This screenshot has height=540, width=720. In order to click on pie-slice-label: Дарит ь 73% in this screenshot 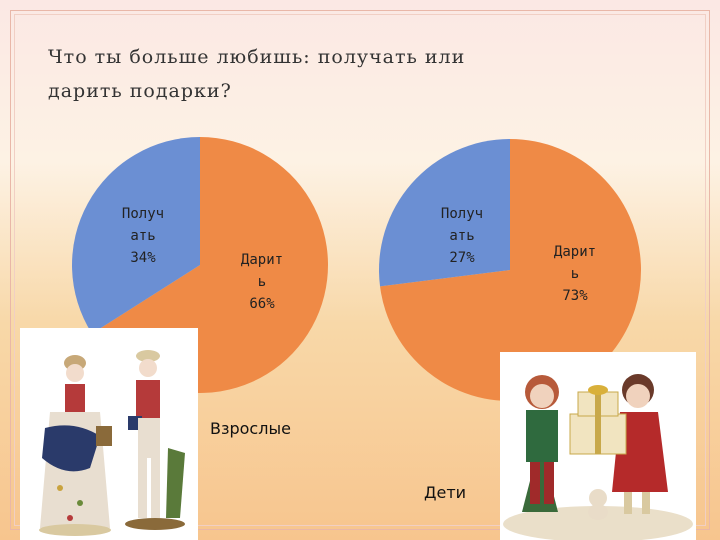, I will do `click(575, 274)`.